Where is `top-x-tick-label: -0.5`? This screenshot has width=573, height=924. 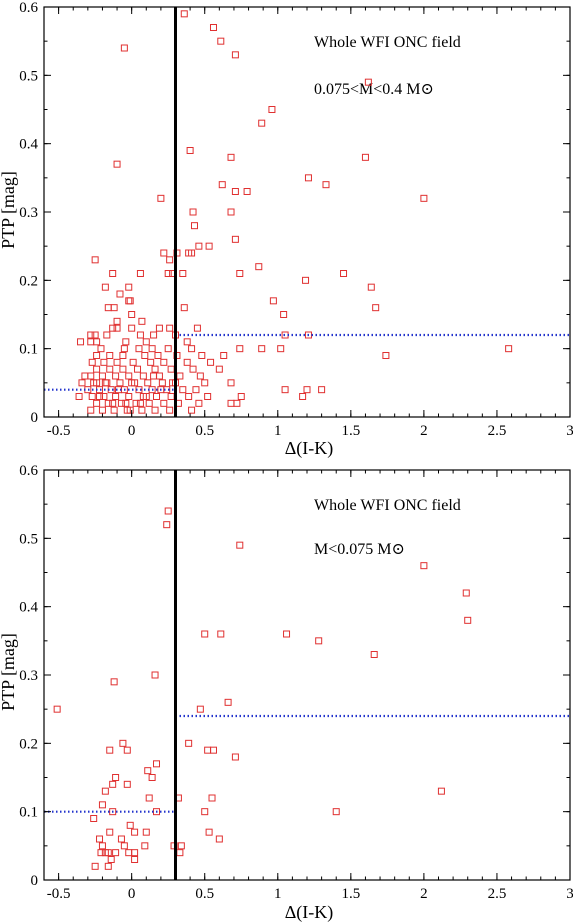
top-x-tick-label: -0.5 is located at coordinates (59, 431).